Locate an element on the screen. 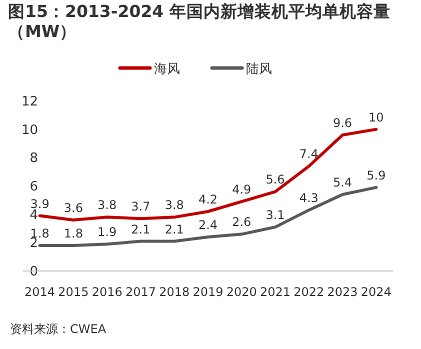 Image resolution: width=421 pixels, height=349 pixels. data-label: 2.6 is located at coordinates (242, 222).